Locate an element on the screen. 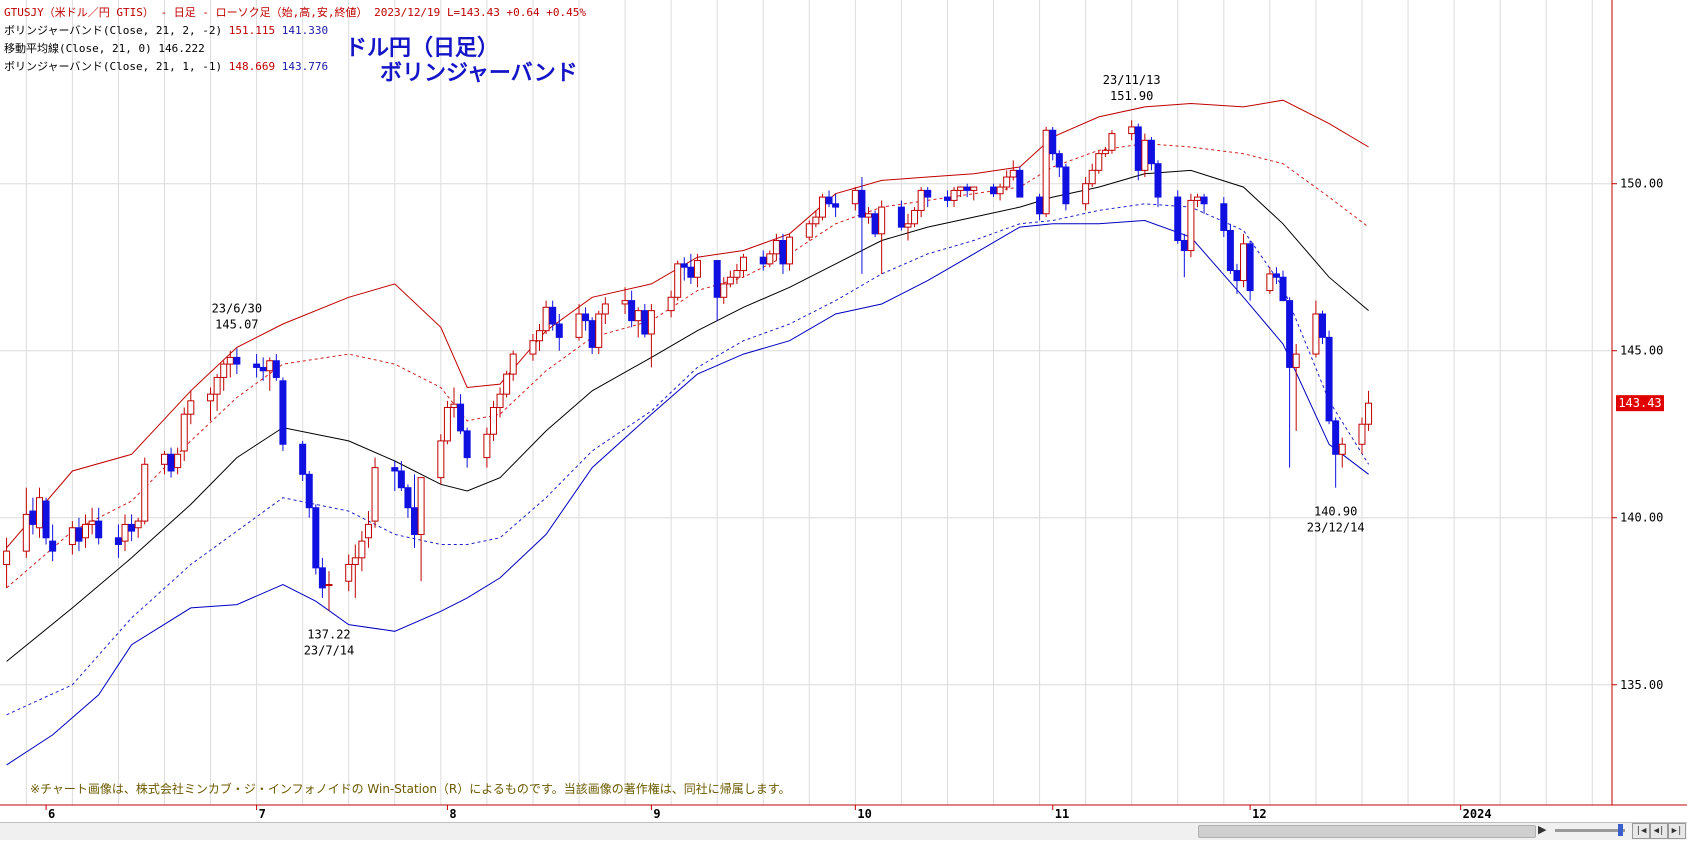 The width and height of the screenshot is (1687, 843). scroll-right-icon: ▶ is located at coordinates (1542, 829).